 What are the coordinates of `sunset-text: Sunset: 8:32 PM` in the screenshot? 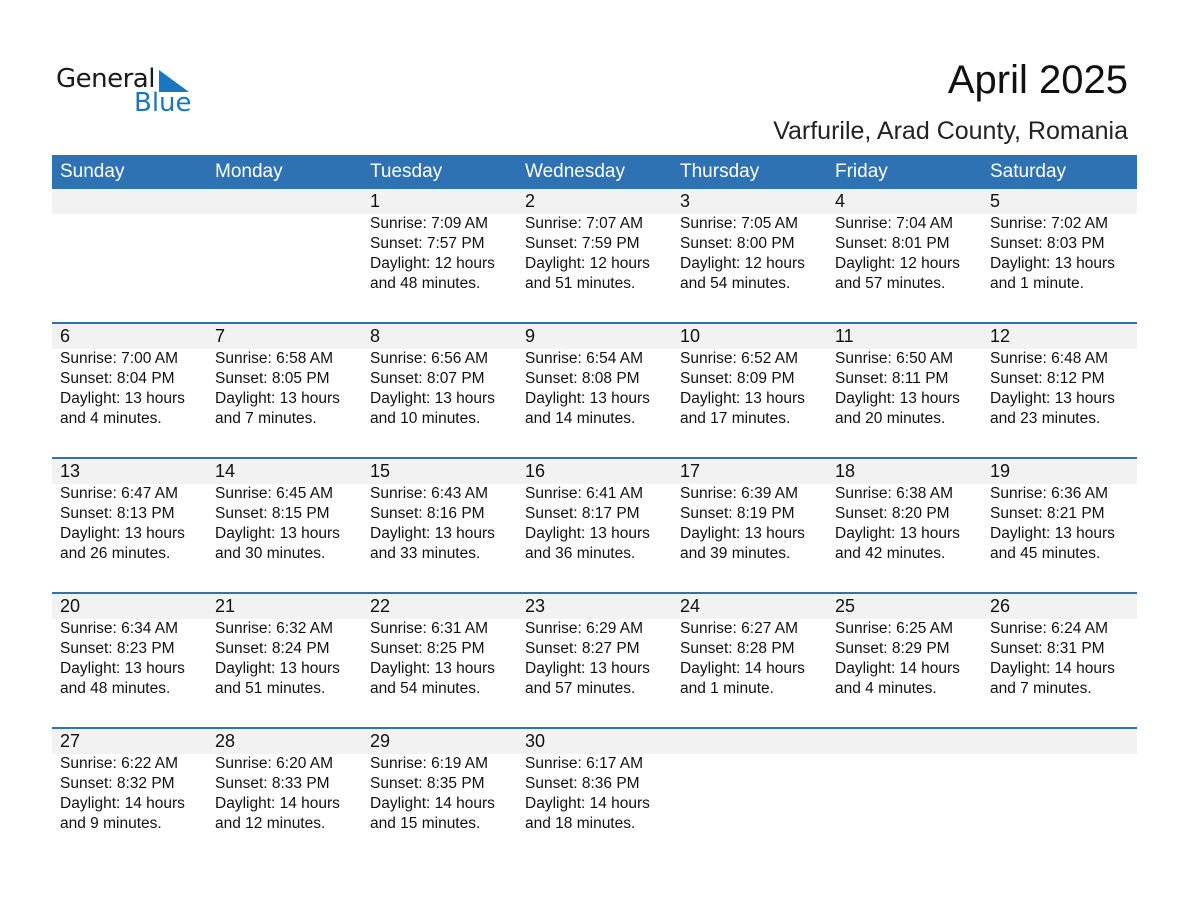 It's located at (117, 783).